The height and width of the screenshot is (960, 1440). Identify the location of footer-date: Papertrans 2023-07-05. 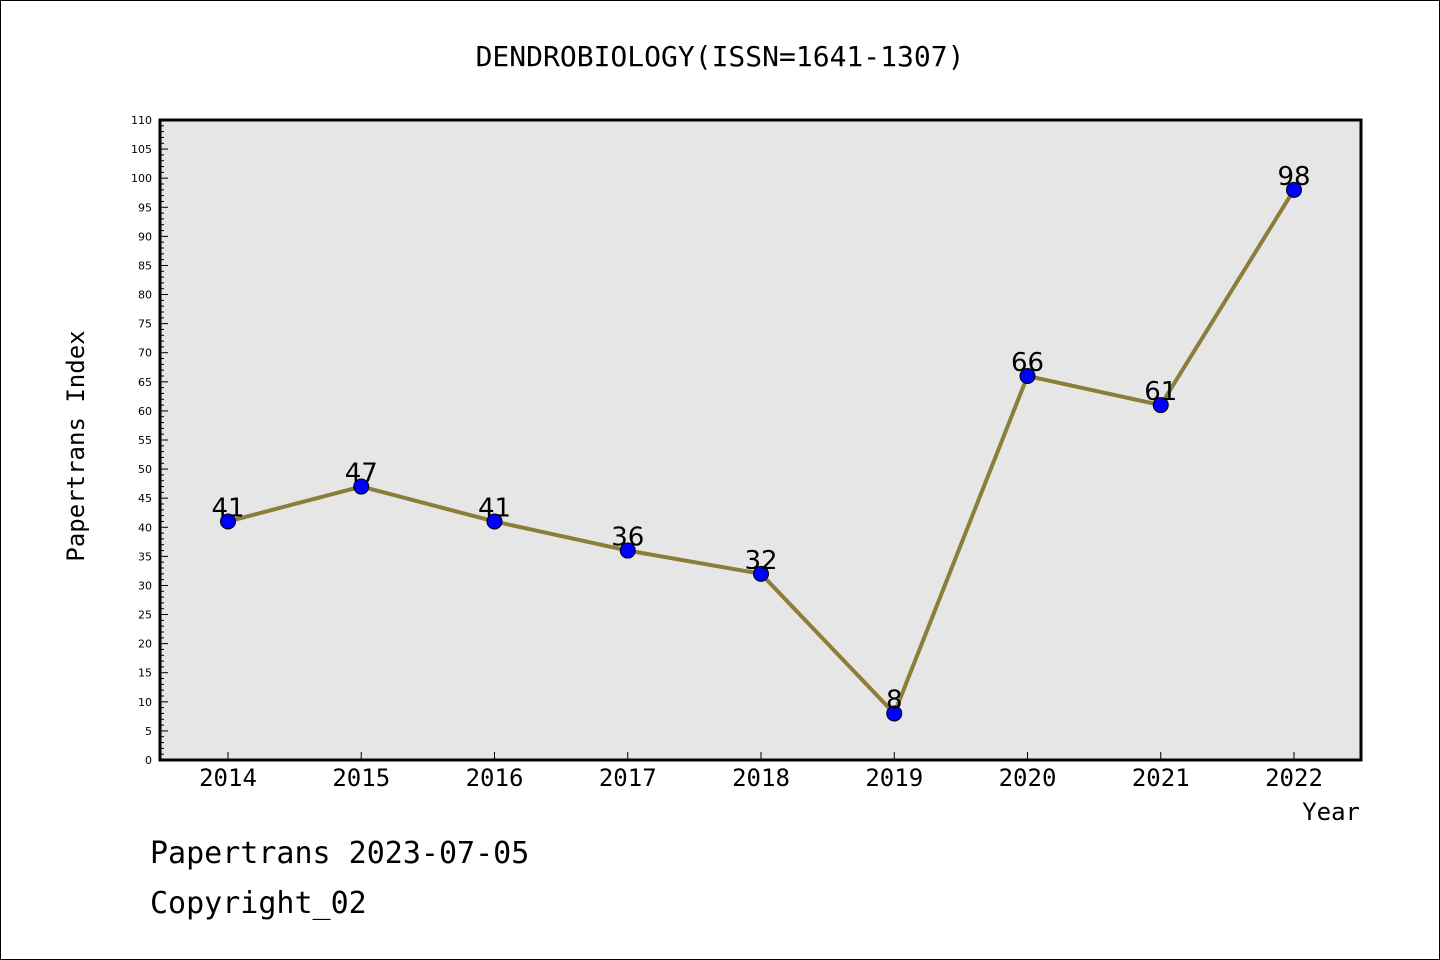
(340, 853).